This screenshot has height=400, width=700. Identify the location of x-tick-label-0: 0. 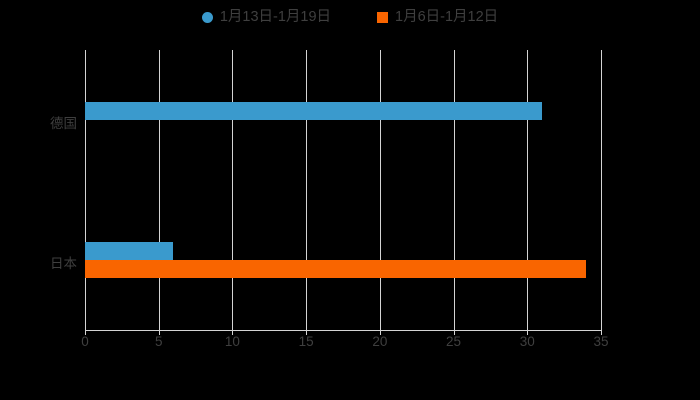
(85, 341).